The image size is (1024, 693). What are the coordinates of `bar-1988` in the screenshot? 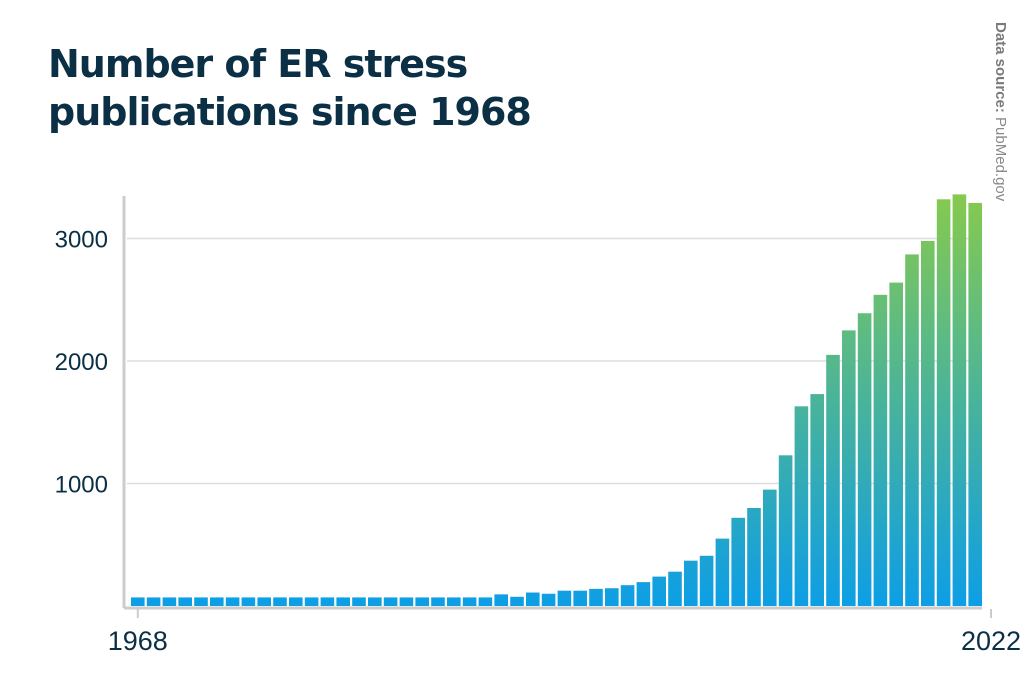 It's located at (454, 601).